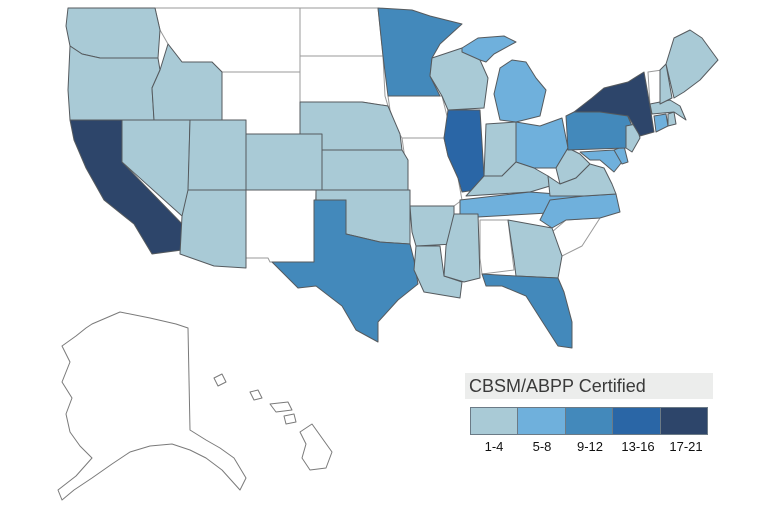 The image size is (760, 507). What do you see at coordinates (589, 386) in the screenshot?
I see `legend-title: CBSM/ABPP Certified` at bounding box center [589, 386].